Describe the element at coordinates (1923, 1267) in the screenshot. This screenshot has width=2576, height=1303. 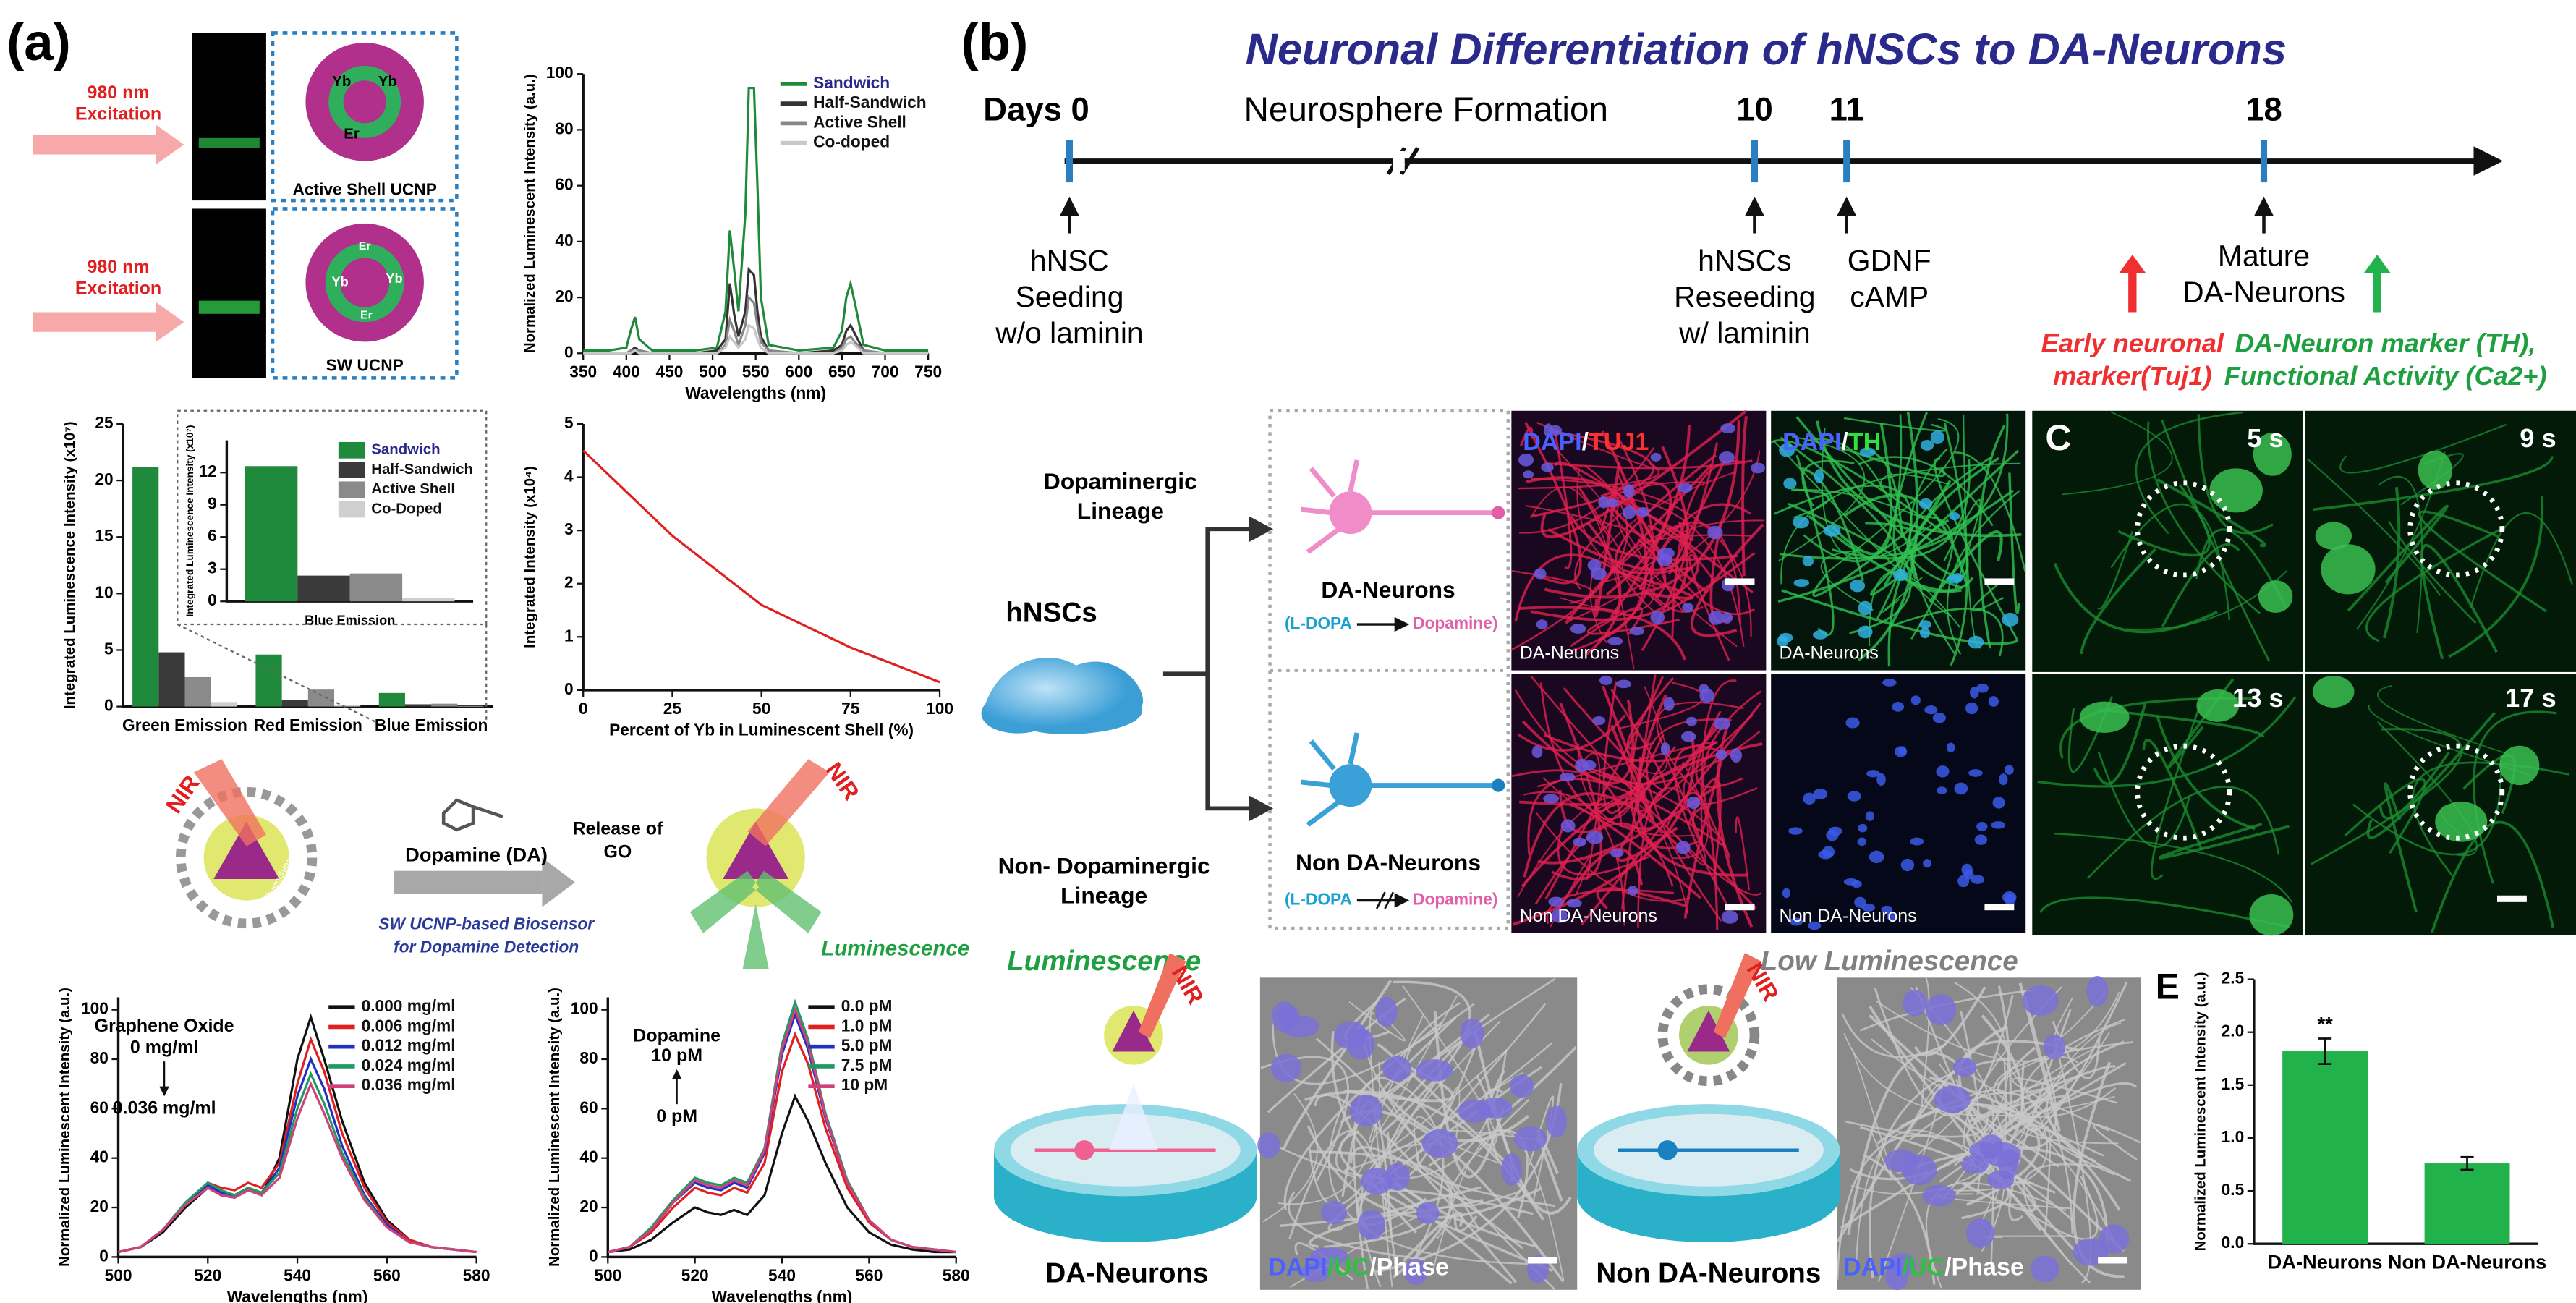
I see `stain: /UC` at that location.